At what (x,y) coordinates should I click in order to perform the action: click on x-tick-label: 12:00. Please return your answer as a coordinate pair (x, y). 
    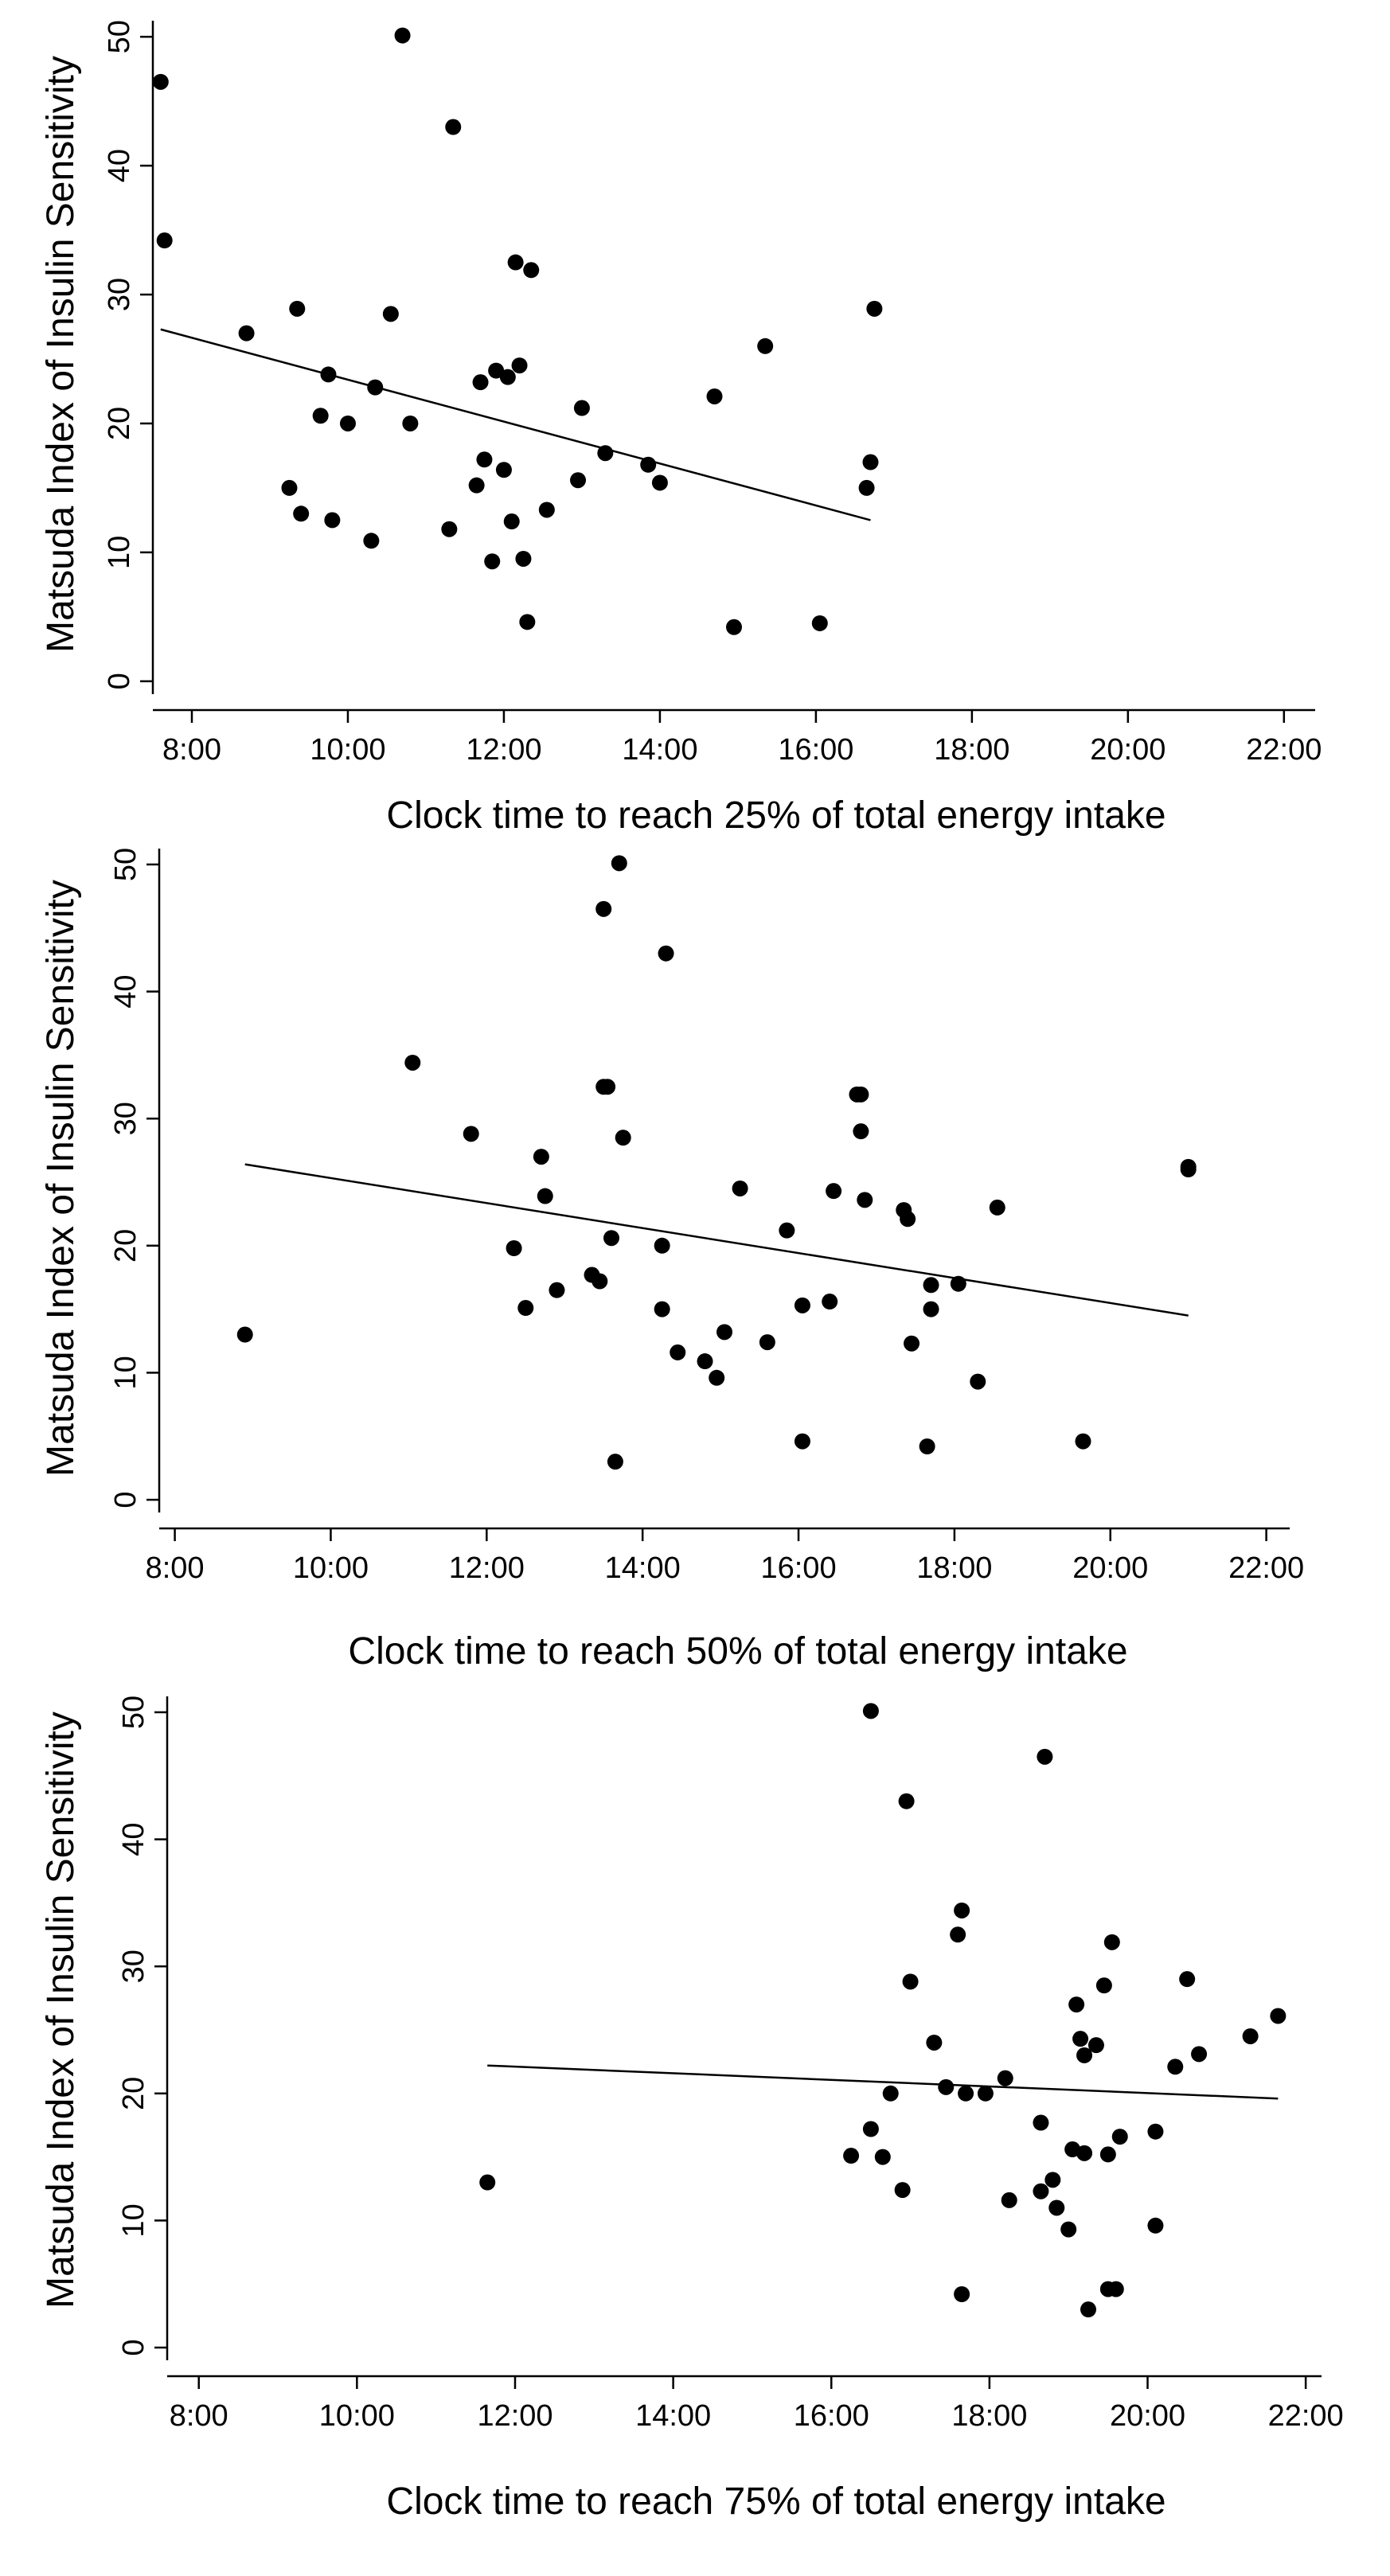
    Looking at the image, I should click on (487, 1568).